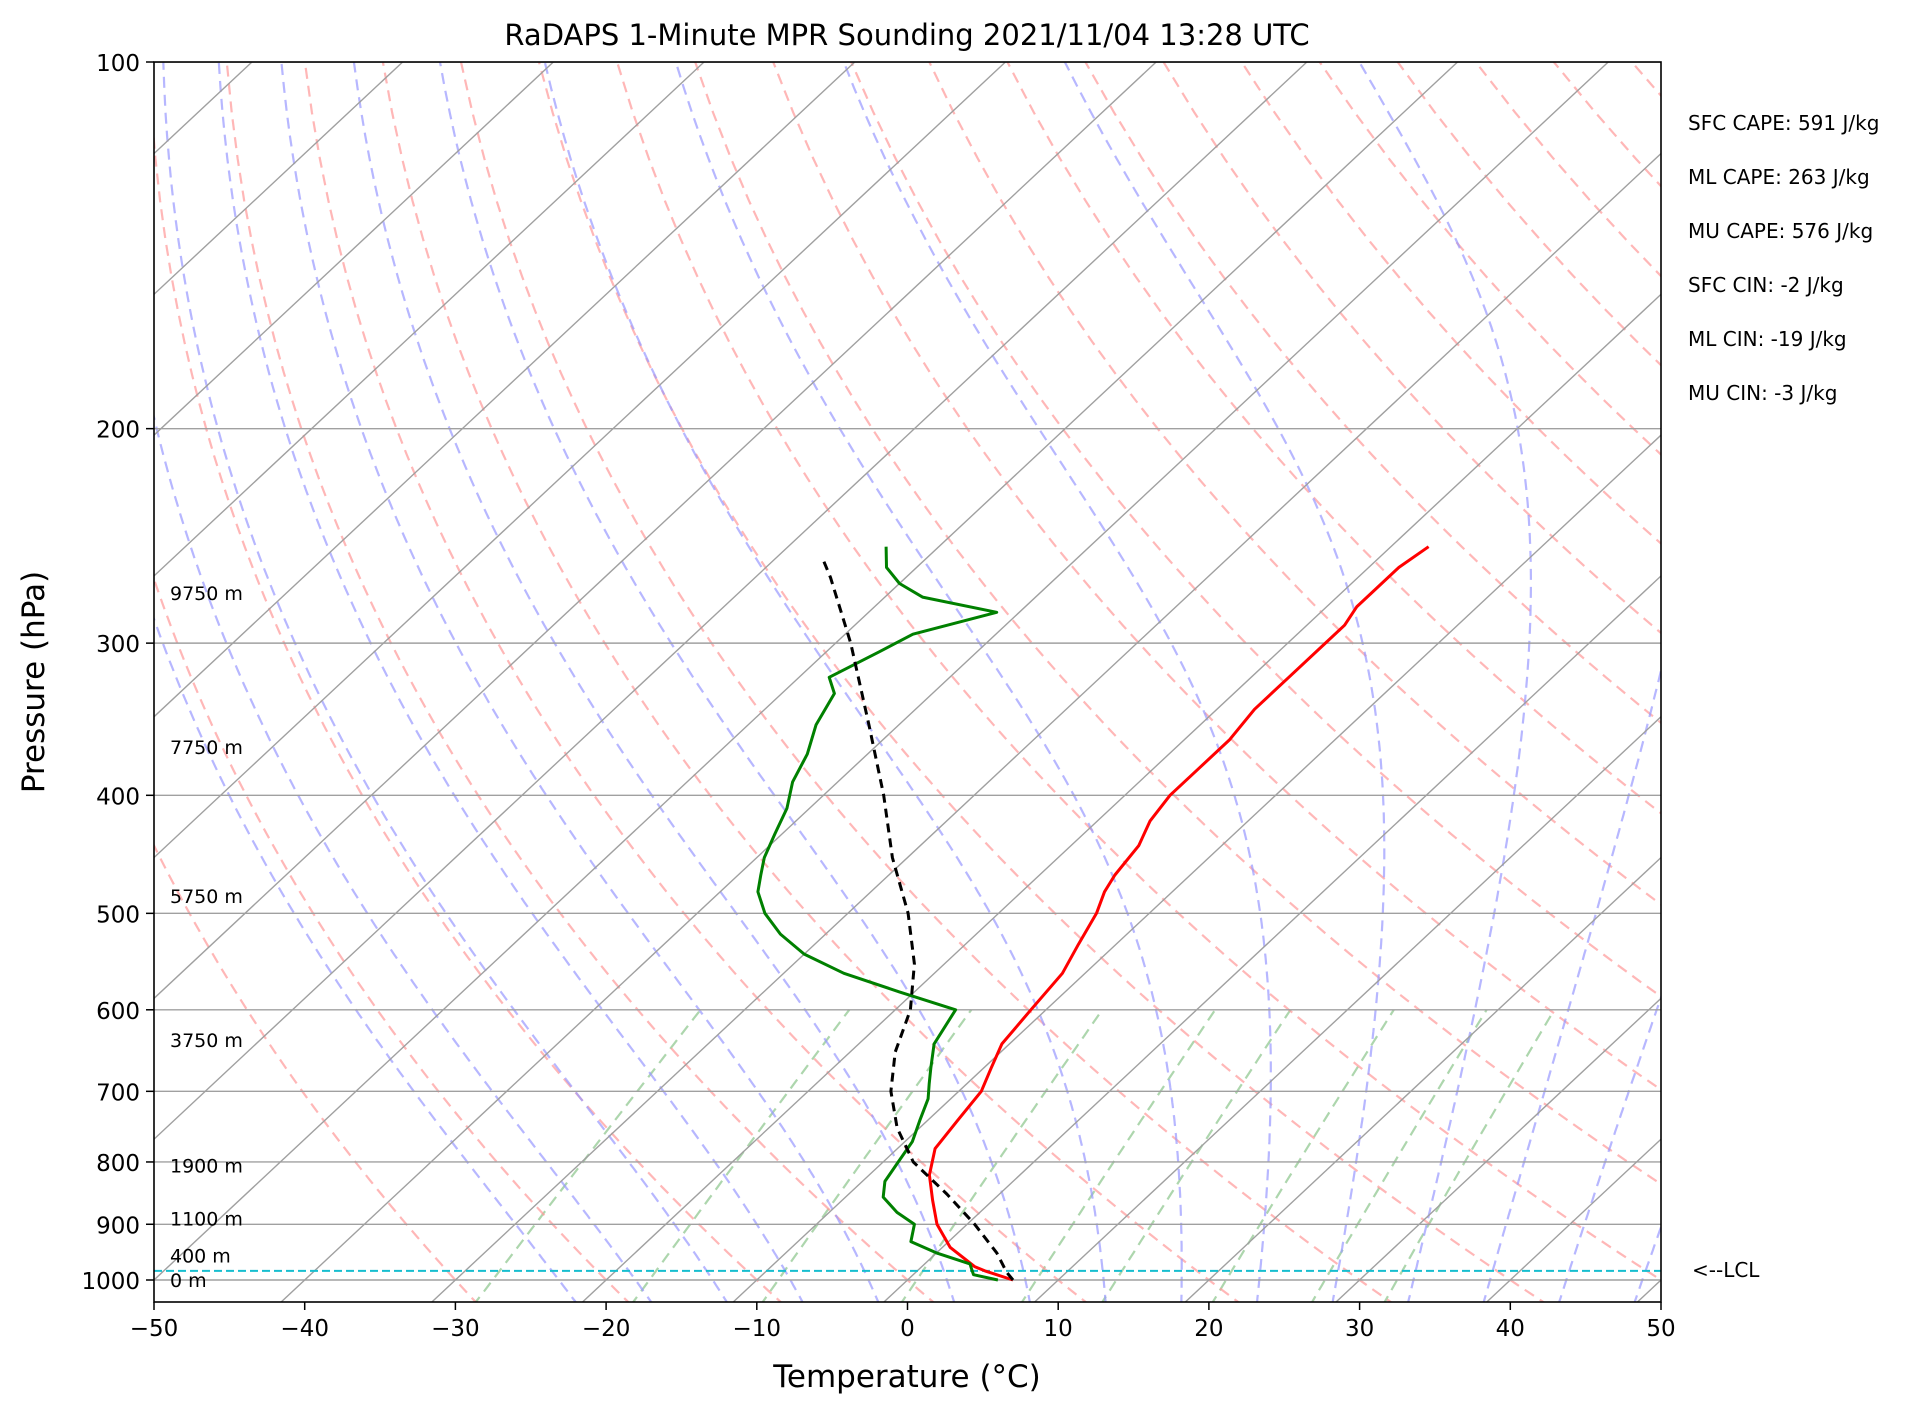  I want to click on y-tick-label: 100, so click(118, 64).